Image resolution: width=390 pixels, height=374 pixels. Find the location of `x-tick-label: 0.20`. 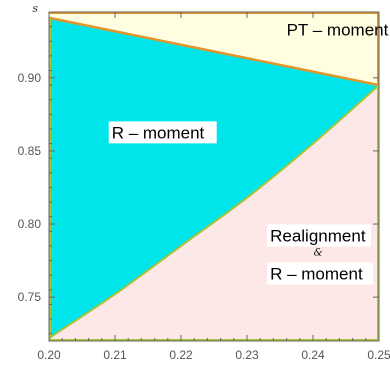

x-tick-label: 0.20 is located at coordinates (49, 355).